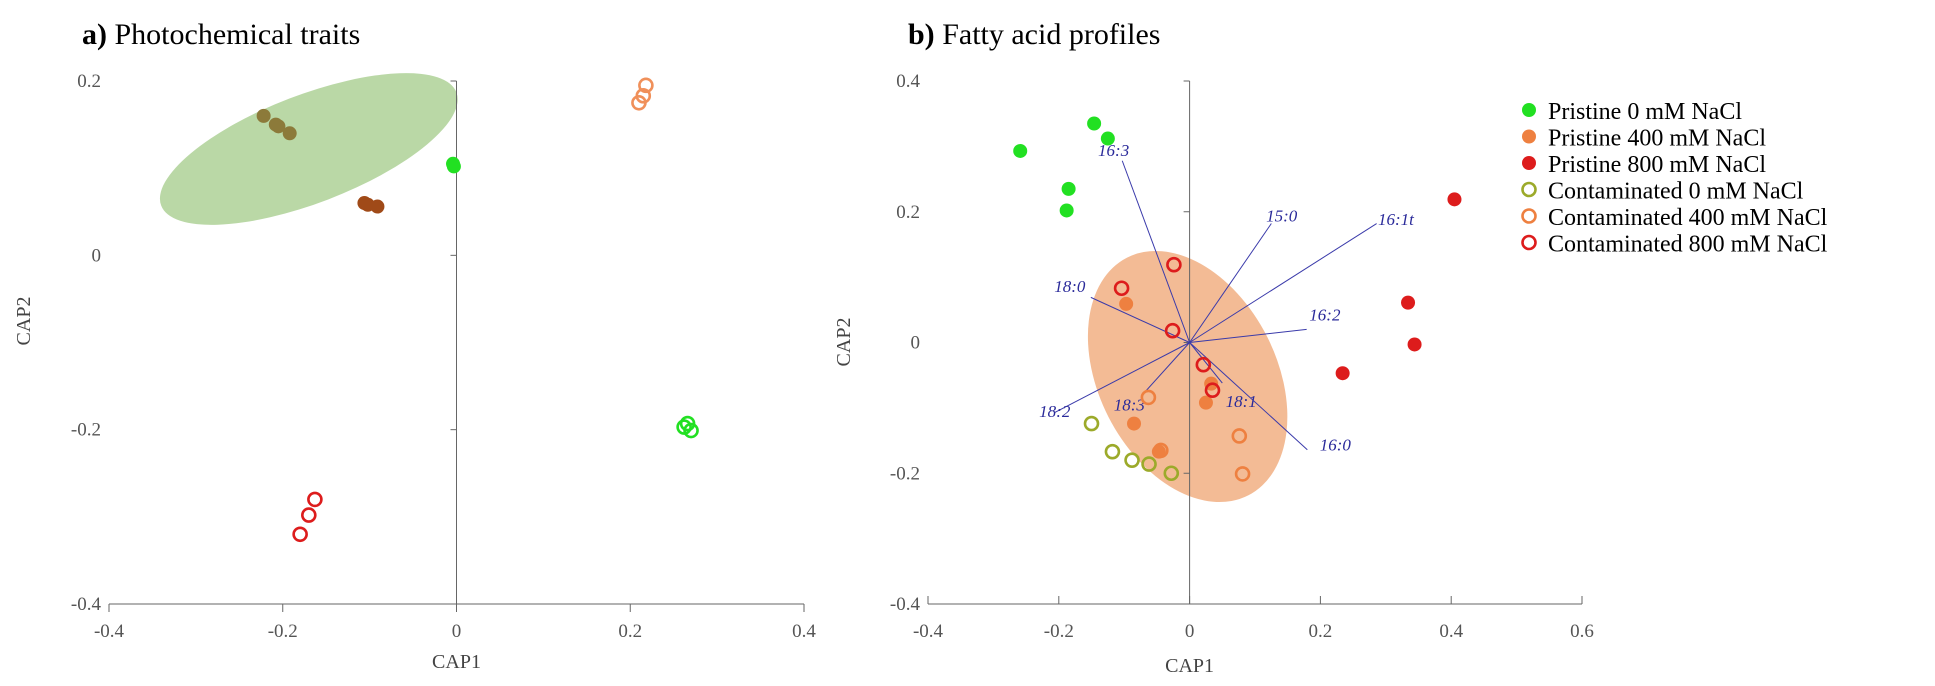 Image resolution: width=1935 pixels, height=686 pixels. I want to click on panel-b-vector-label: 18:0, so click(1070, 286).